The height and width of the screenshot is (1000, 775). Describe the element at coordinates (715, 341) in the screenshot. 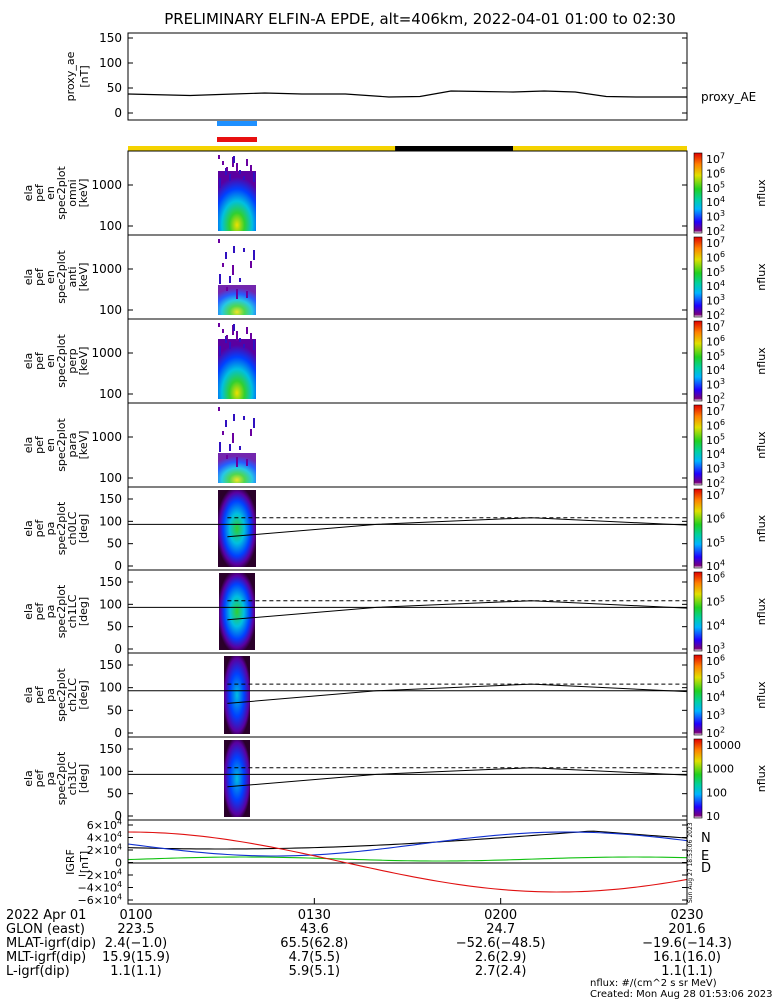

I see `ztick-spec-perp-1: 10⁶` at that location.